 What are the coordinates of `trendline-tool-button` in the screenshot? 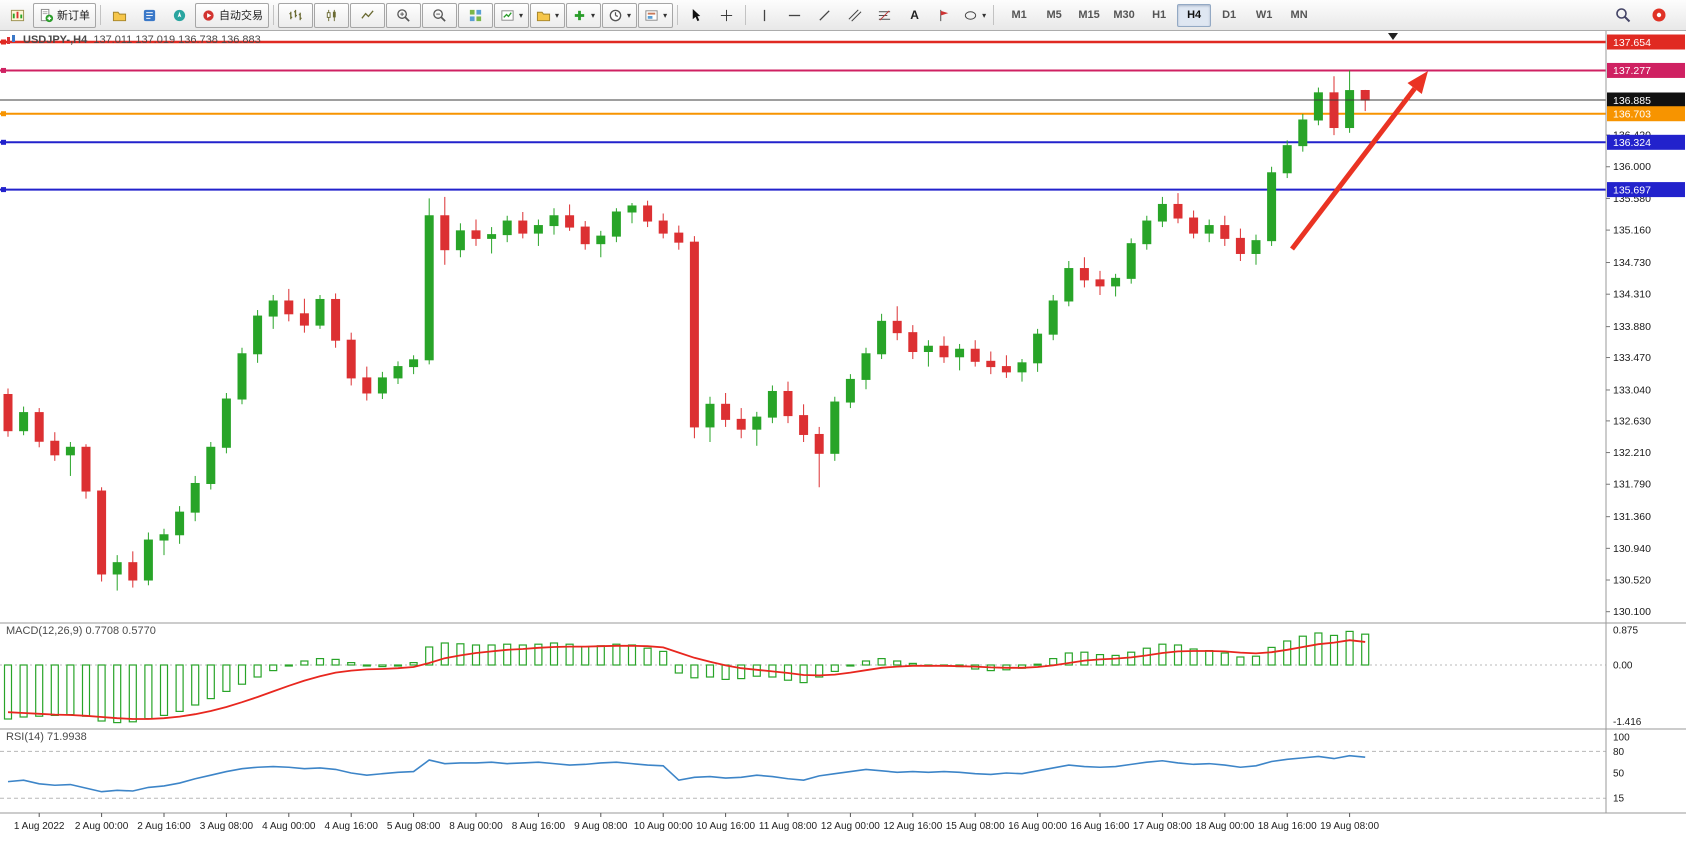 It's located at (824, 15).